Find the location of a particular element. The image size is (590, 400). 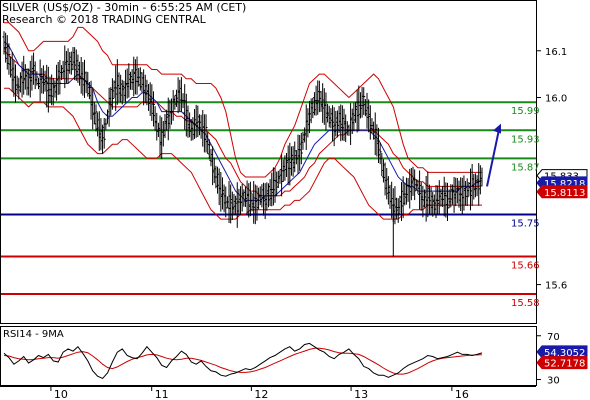

level-label: 15.66 is located at coordinates (525, 266).